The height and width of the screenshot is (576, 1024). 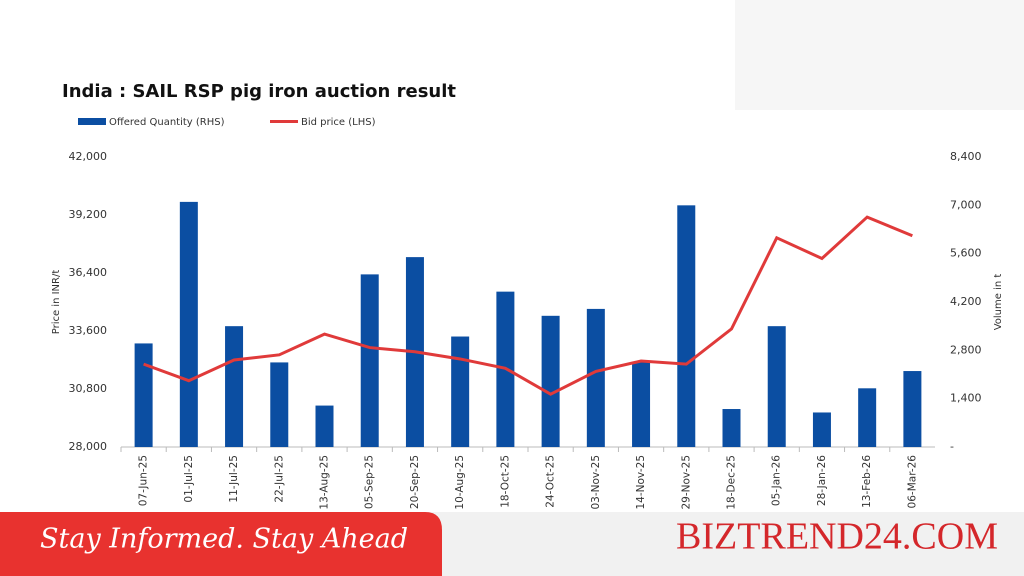 I want to click on x-tick-label: 14-Nov-25, so click(x=641, y=482).